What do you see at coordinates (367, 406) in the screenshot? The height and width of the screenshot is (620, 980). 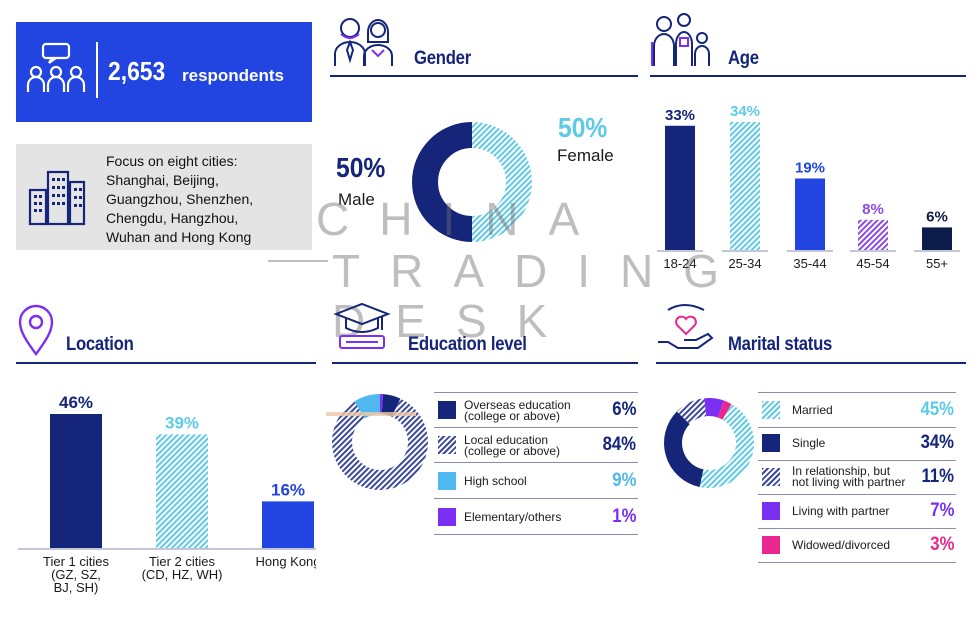 I see `donut-slice-highschool` at bounding box center [367, 406].